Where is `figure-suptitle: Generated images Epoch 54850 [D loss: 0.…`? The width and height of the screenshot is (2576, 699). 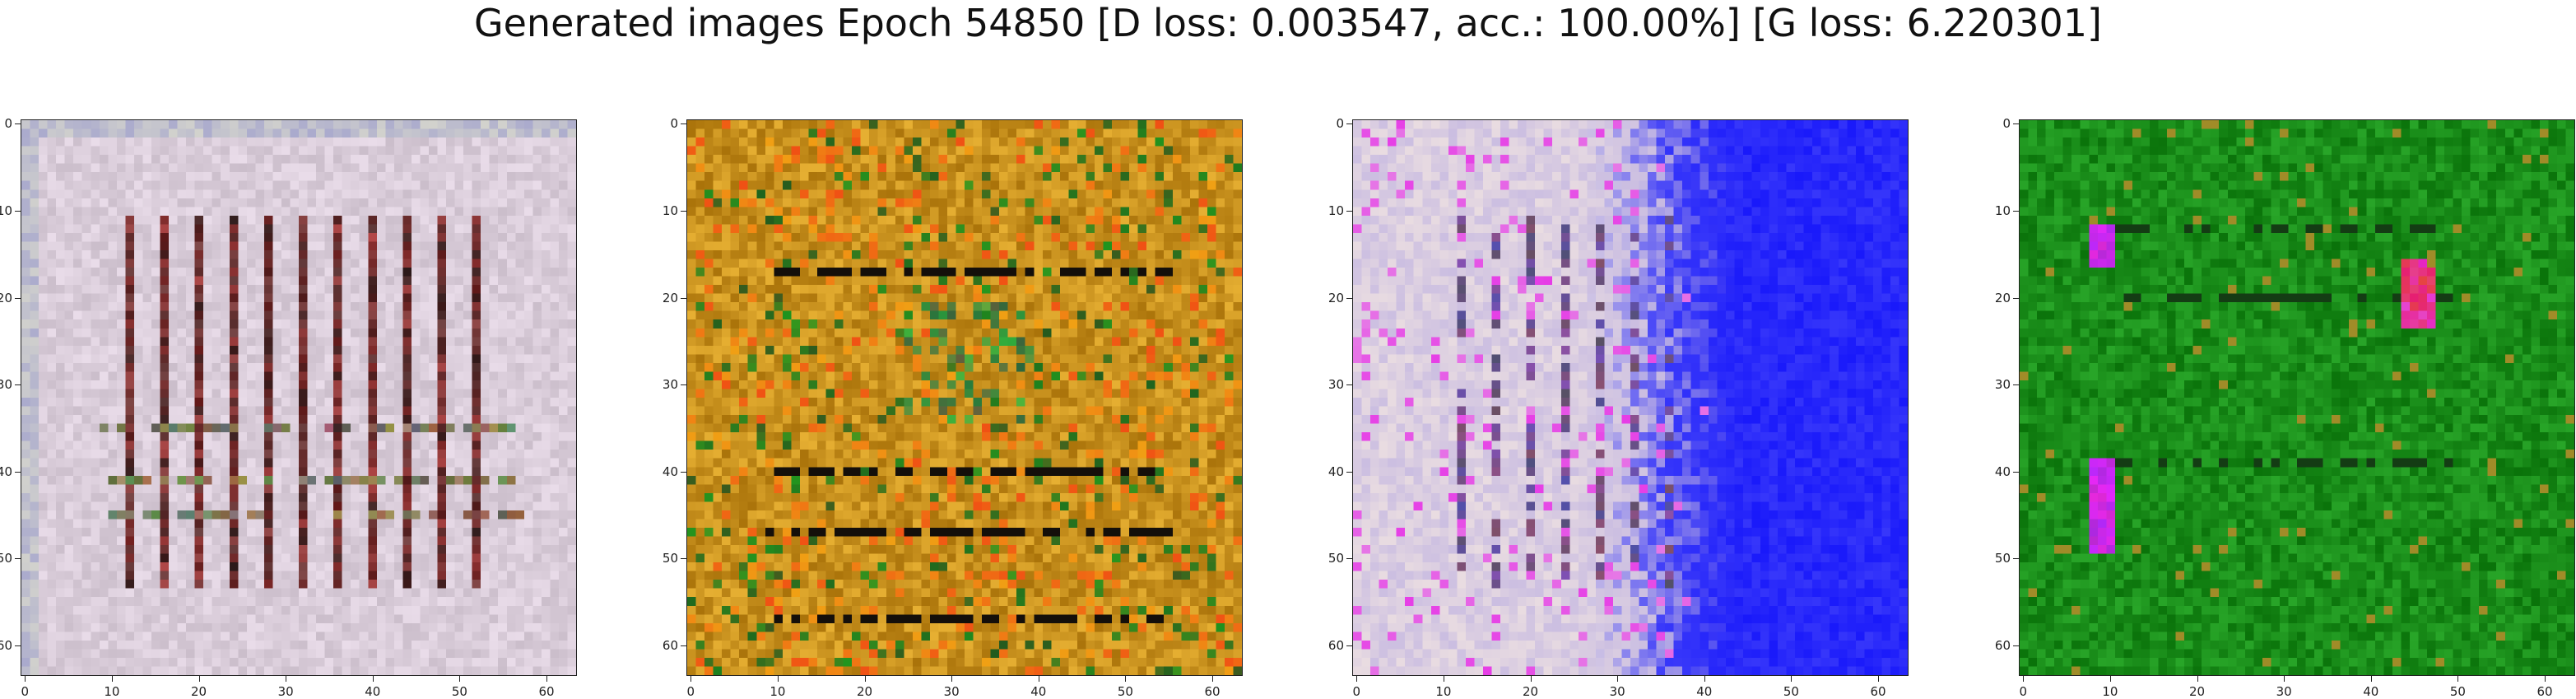 figure-suptitle: Generated images Epoch 54850 [D loss: 0.… is located at coordinates (1288, 23).